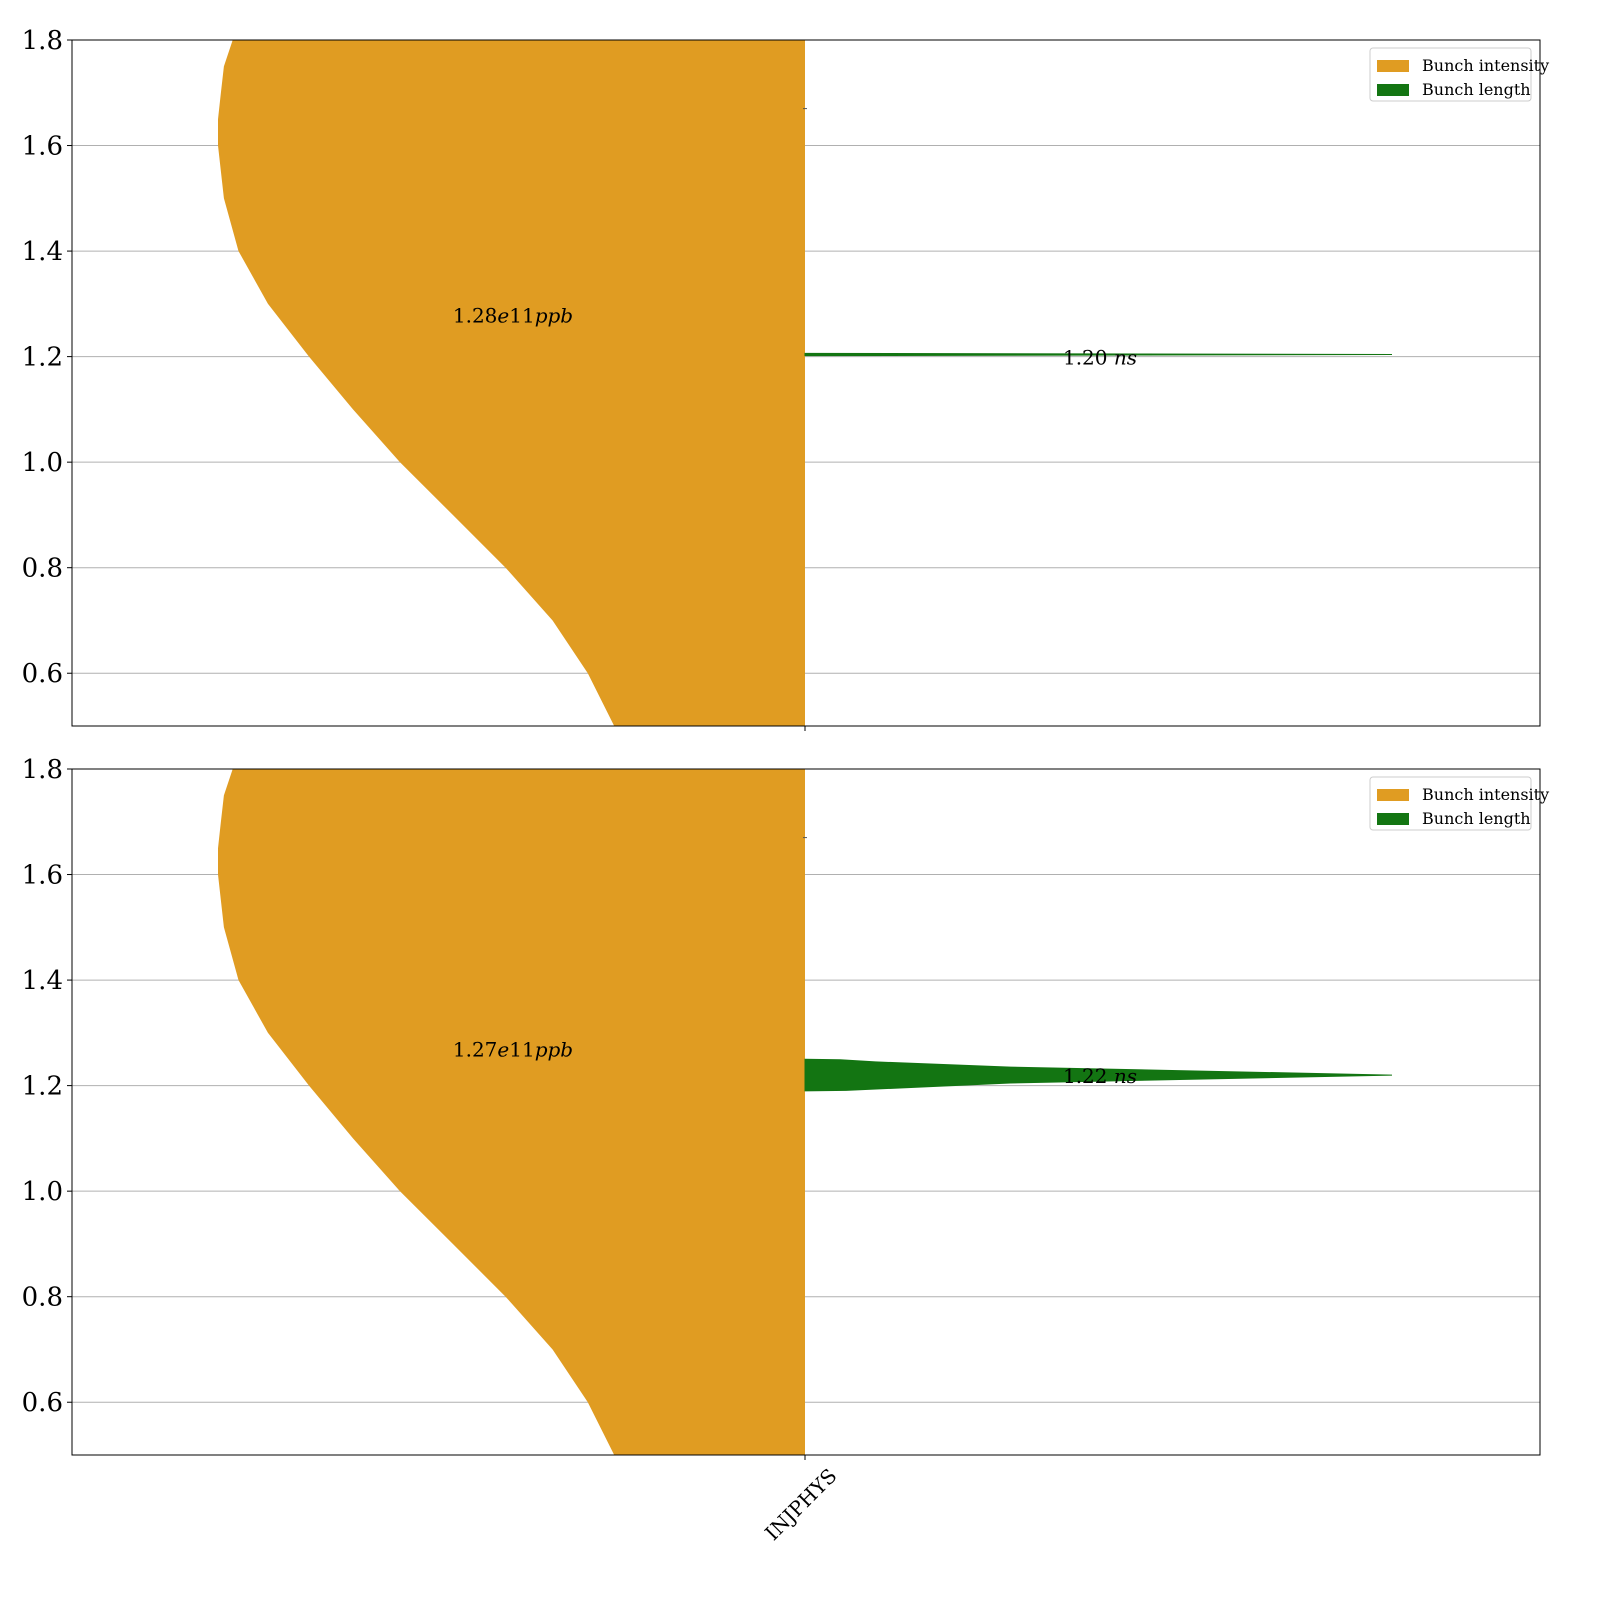 Image resolution: width=1600 pixels, height=1600 pixels. What do you see at coordinates (800, 1504) in the screenshot?
I see `xtick-label-injphys: INJPHYS` at bounding box center [800, 1504].